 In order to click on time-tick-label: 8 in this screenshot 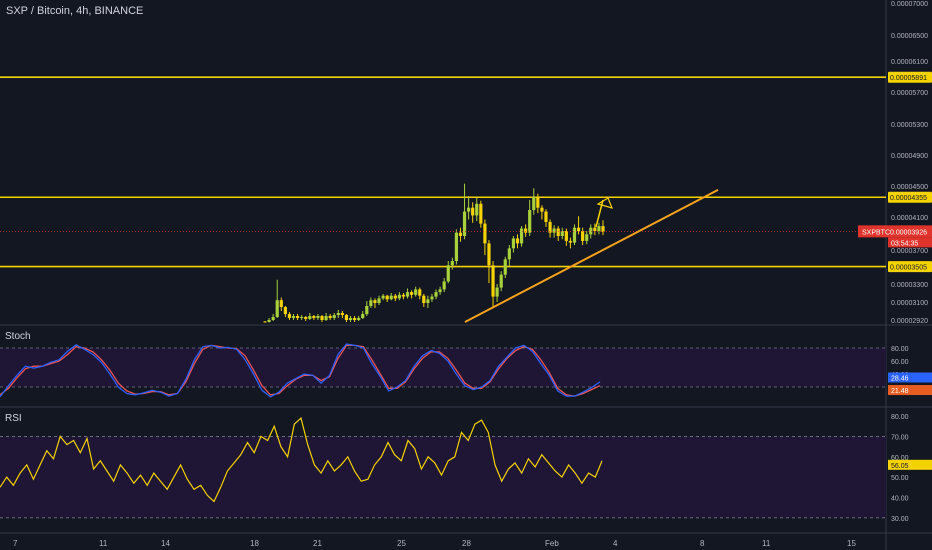, I will do `click(702, 543)`.